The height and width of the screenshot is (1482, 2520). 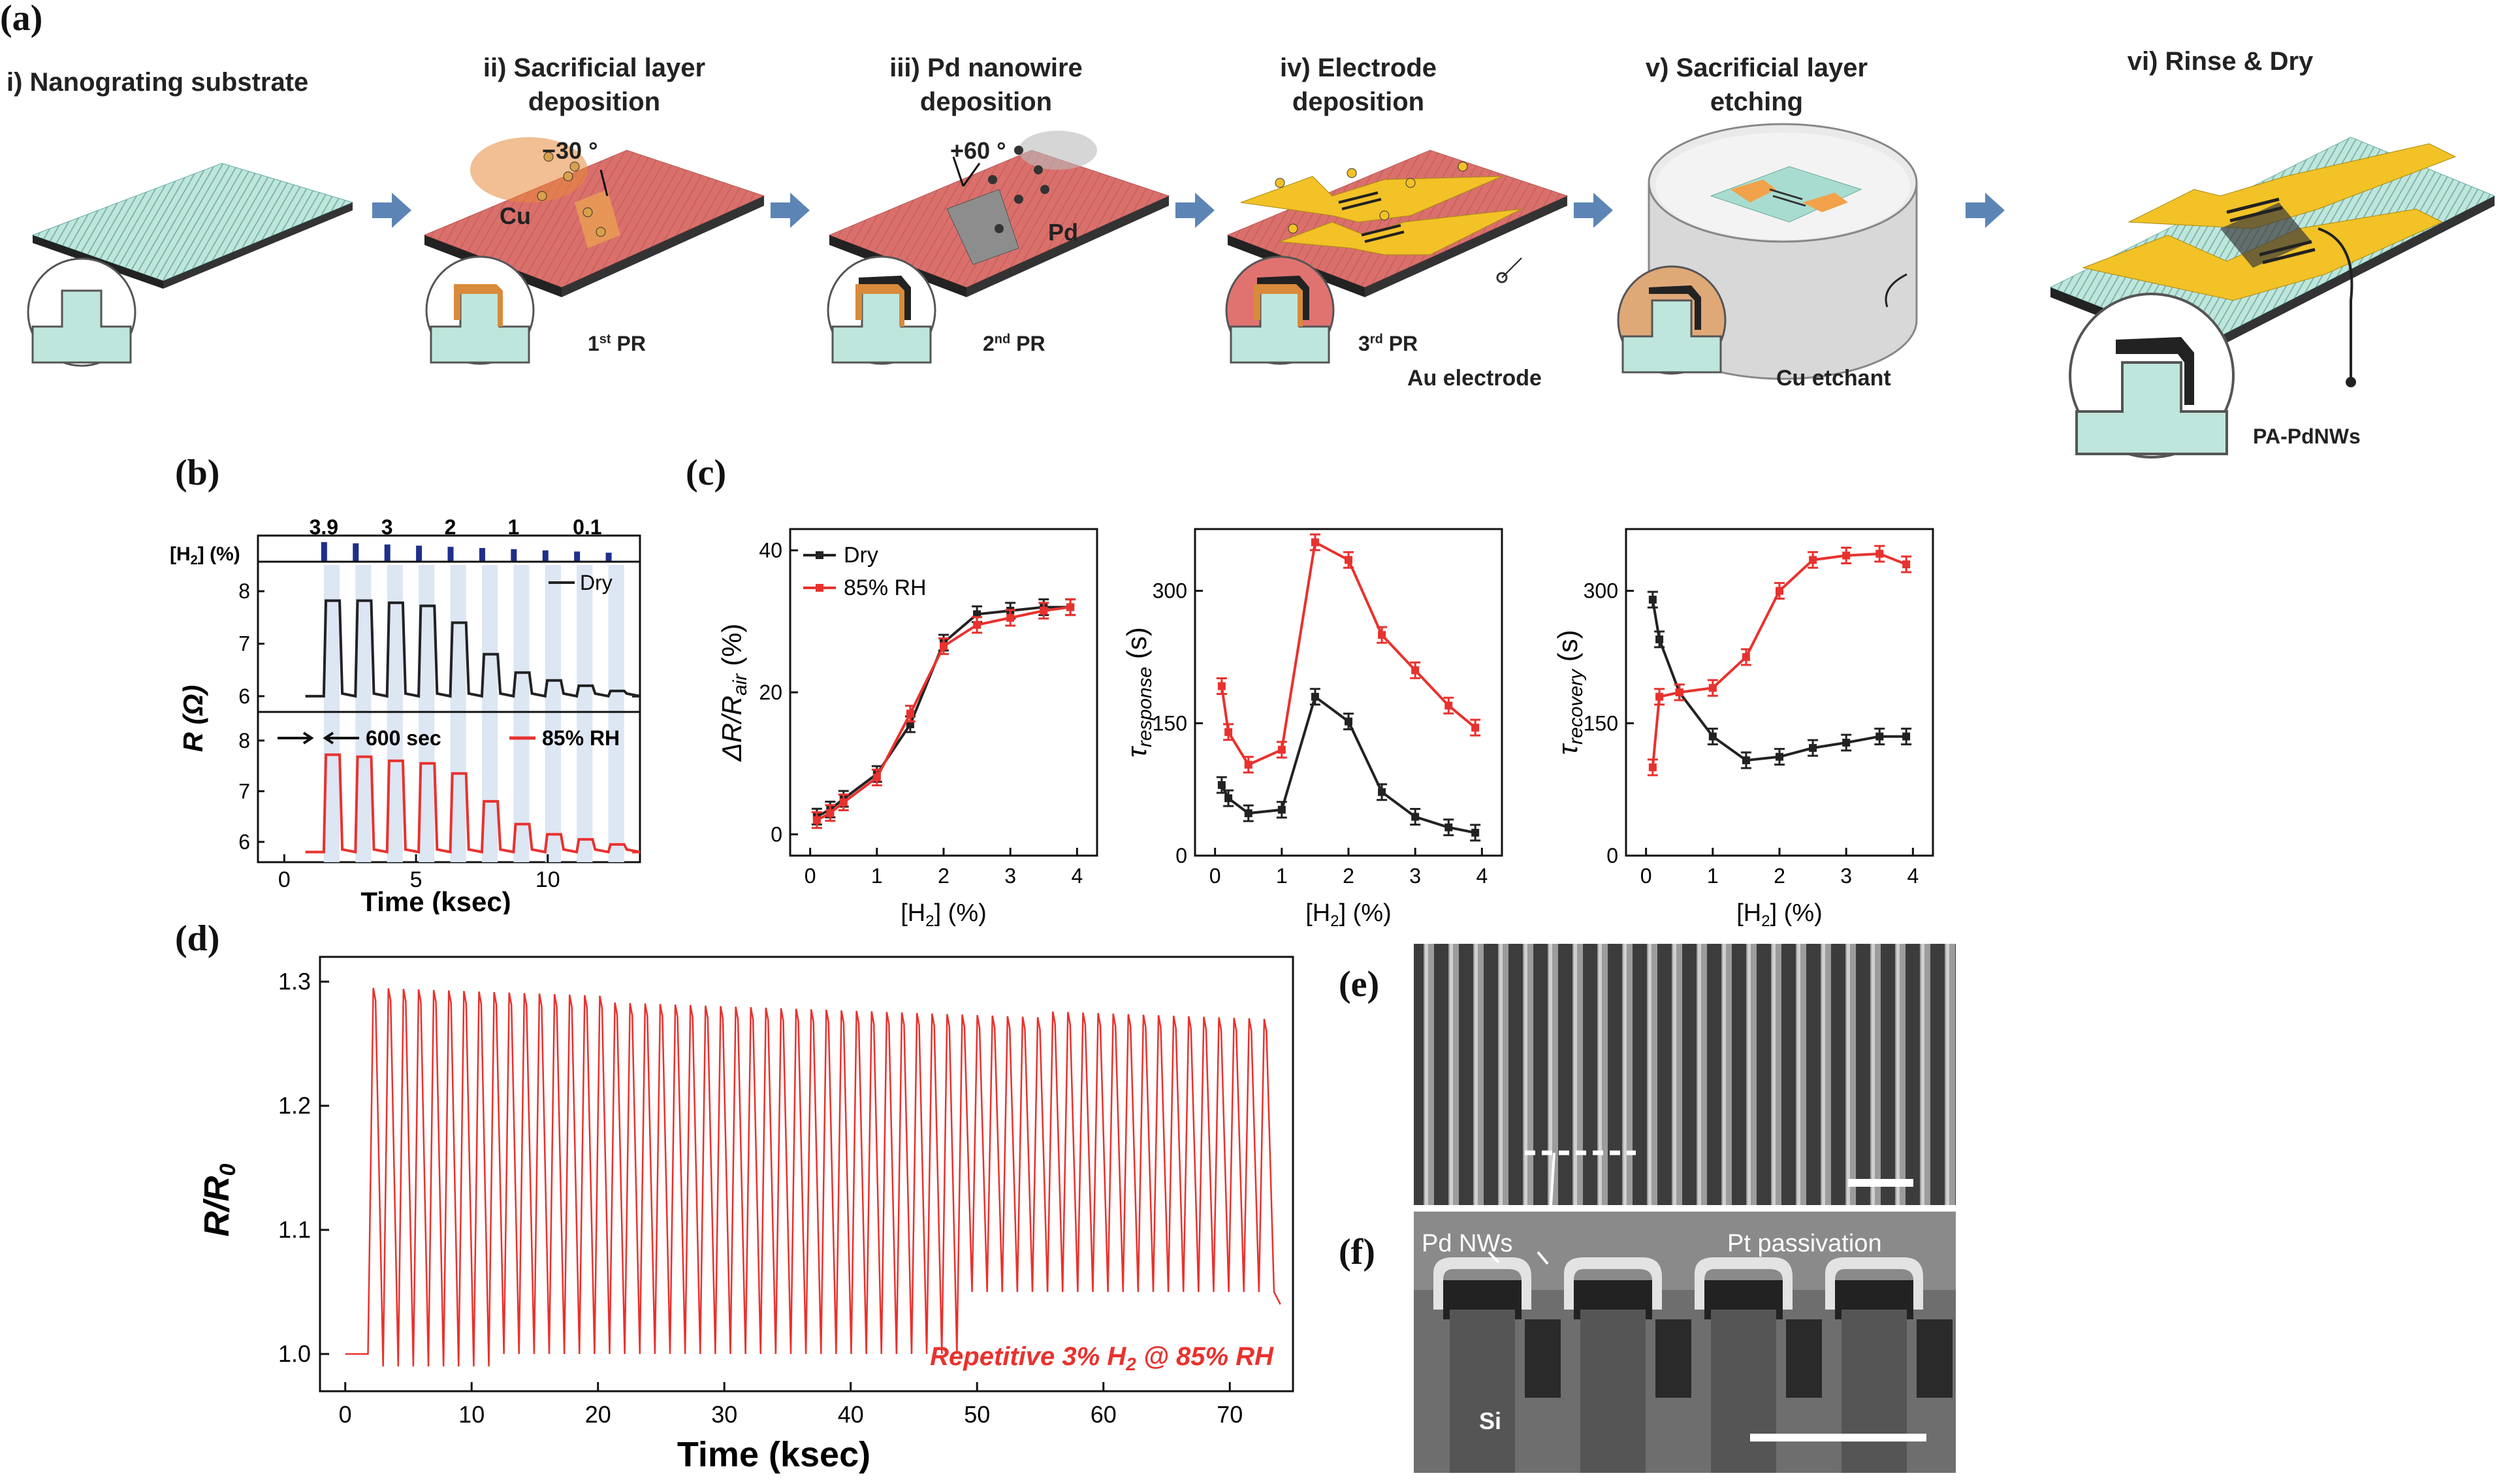 What do you see at coordinates (158, 82) in the screenshot?
I see `step-1-title: i) Nanograting substrate` at bounding box center [158, 82].